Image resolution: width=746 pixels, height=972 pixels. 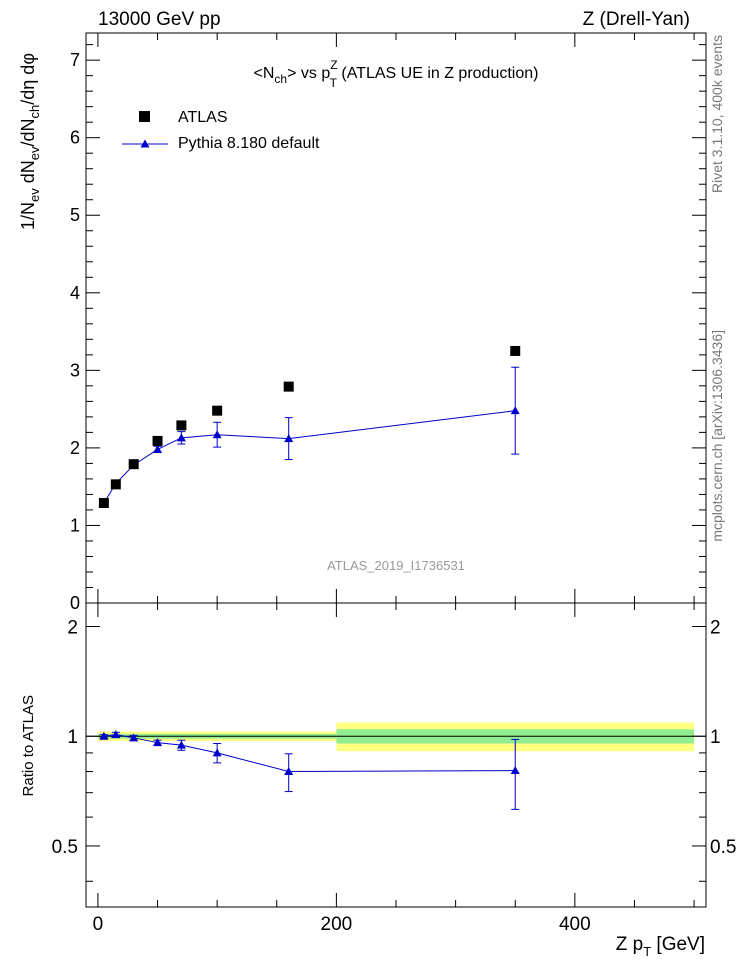 I want to click on legend: ATLAS Pythia 8.180 default, so click(x=221, y=130).